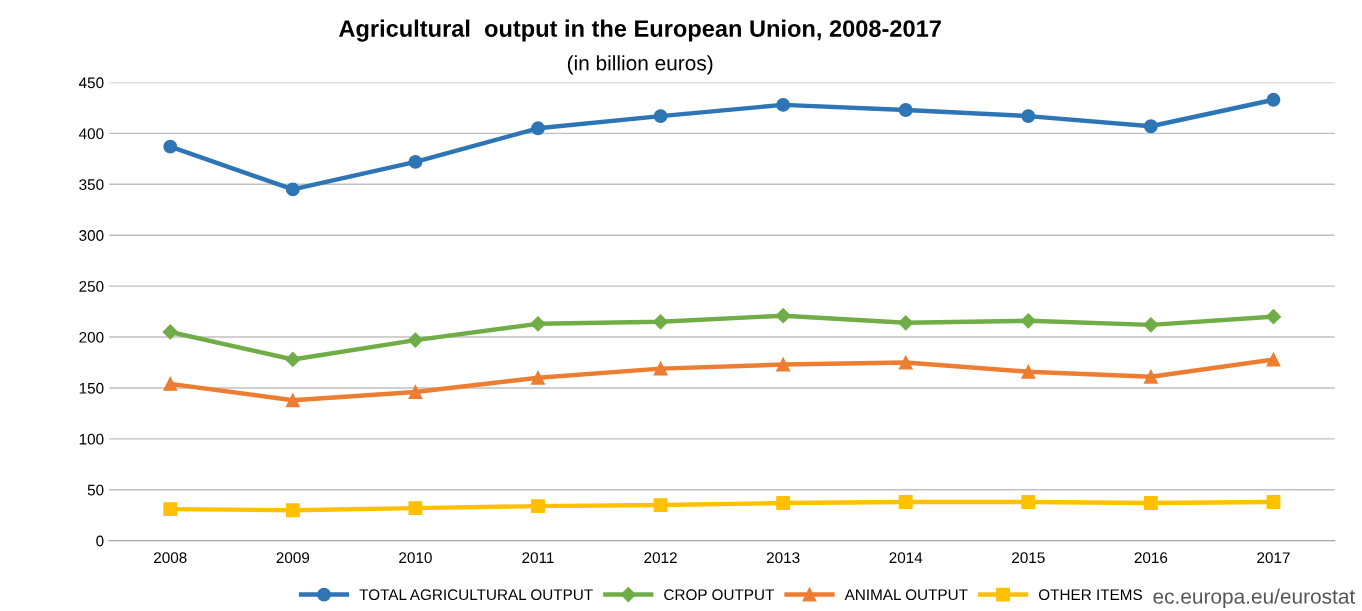 This screenshot has width=1362, height=611. Describe the element at coordinates (1090, 595) in the screenshot. I see `legend-label: OTHER ITEMS` at that location.